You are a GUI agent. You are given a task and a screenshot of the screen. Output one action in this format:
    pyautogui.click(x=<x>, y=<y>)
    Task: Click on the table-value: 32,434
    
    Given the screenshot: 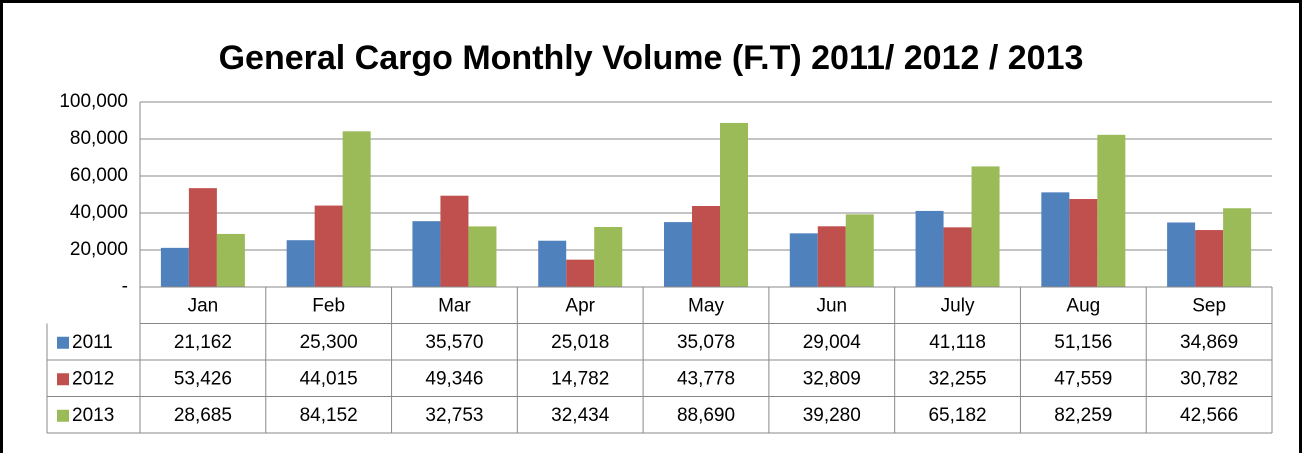 What is the action you would take?
    pyautogui.click(x=580, y=415)
    